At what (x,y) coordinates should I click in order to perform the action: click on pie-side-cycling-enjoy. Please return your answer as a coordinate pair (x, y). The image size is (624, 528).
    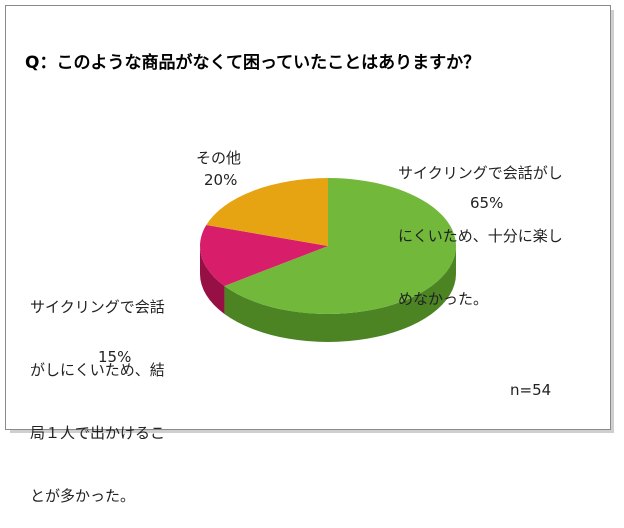
    Looking at the image, I should click on (340, 294).